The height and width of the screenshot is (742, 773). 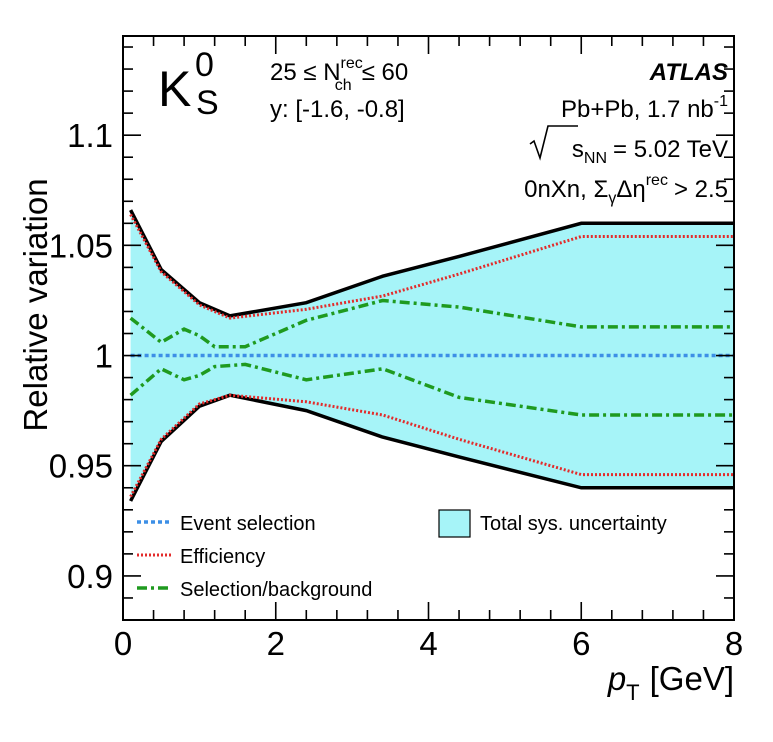 I want to click on total-sys-upper-line, so click(x=431, y=263).